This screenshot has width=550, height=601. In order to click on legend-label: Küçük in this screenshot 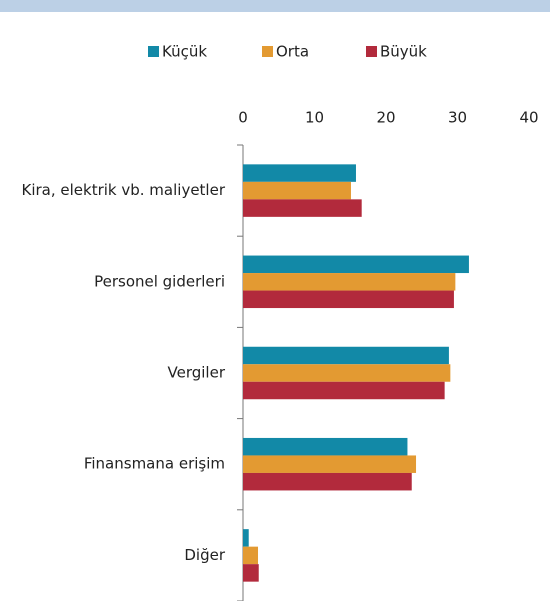, I will do `click(184, 52)`.